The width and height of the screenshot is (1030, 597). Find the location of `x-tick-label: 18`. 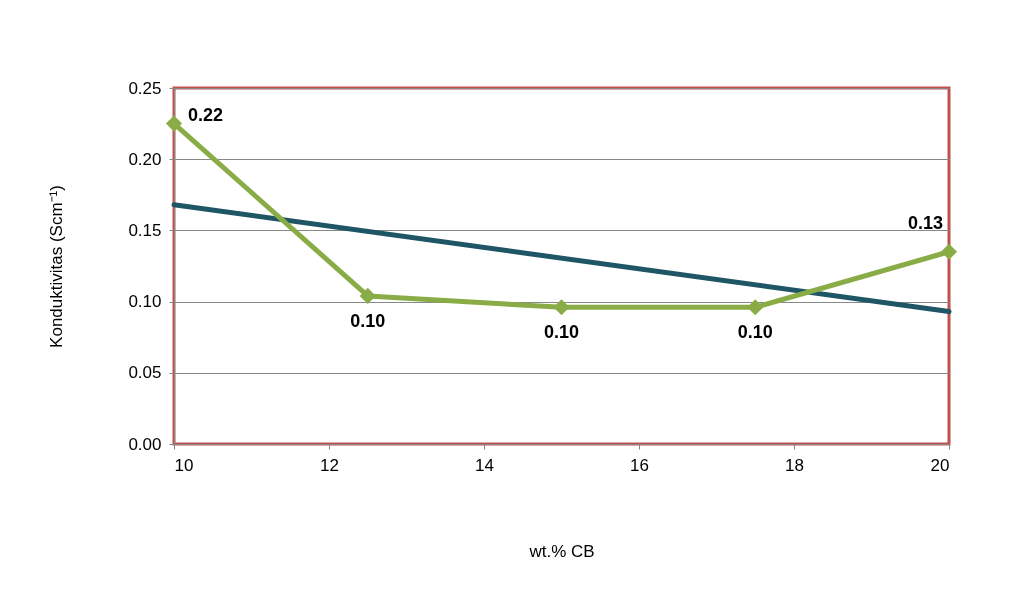

x-tick-label: 18 is located at coordinates (794, 465).